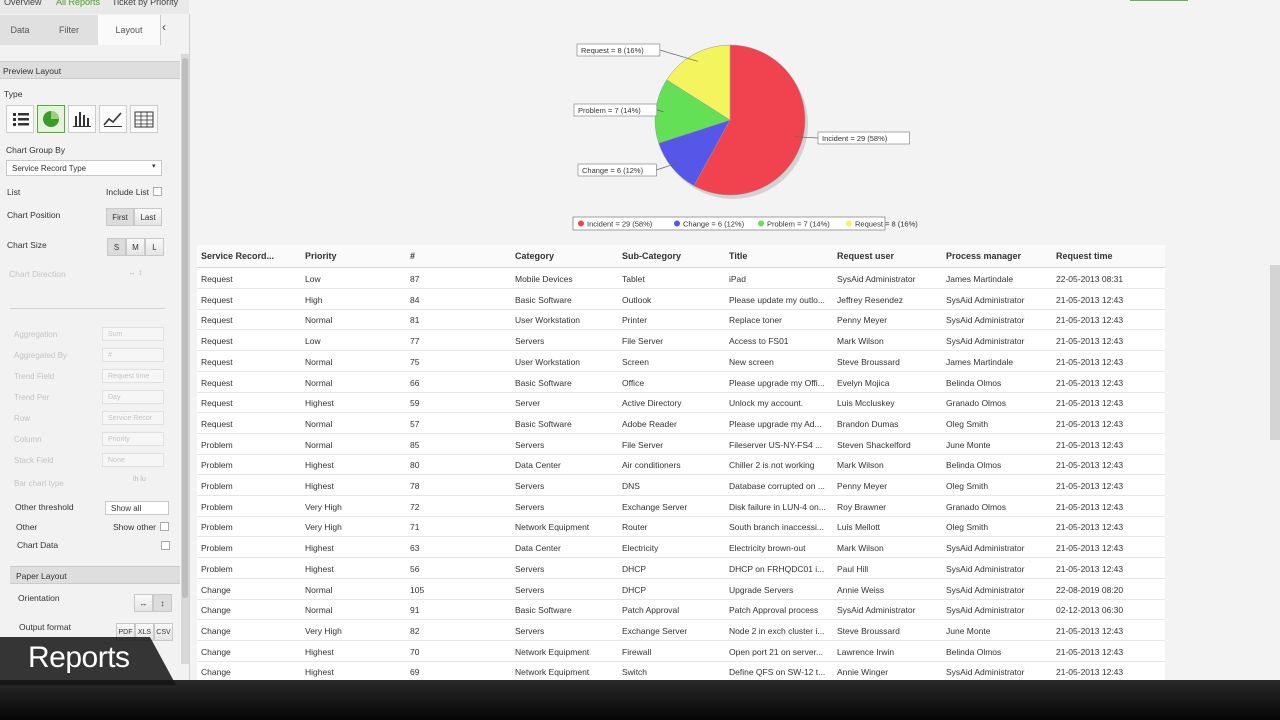  What do you see at coordinates (980, 361) in the screenshot?
I see `table-cell: James Martindale` at bounding box center [980, 361].